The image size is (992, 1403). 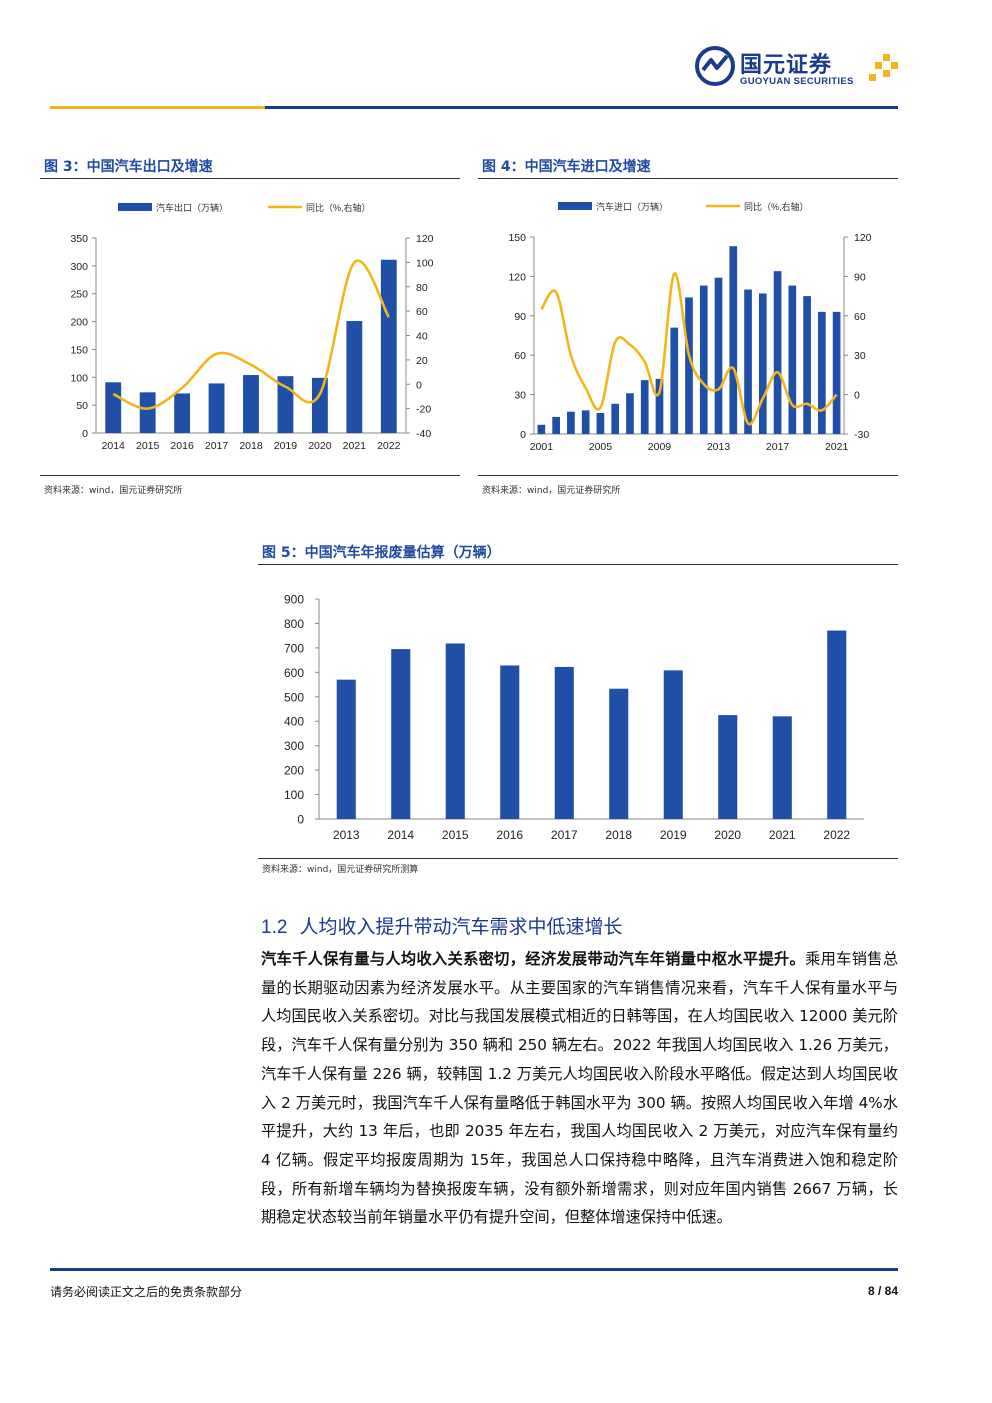 I want to click on y-tick-label: 600, so click(x=294, y=673).